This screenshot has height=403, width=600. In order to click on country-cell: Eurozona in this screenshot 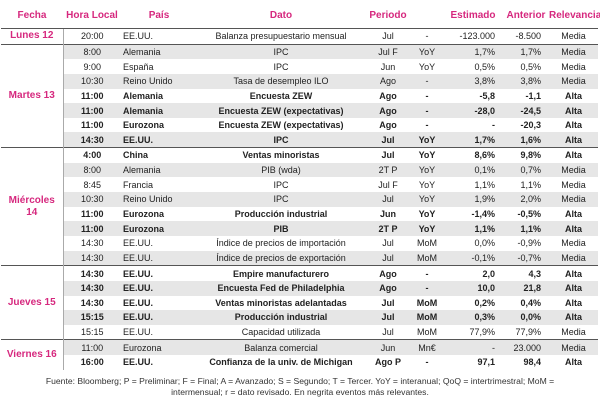, I will do `click(159, 347)`.